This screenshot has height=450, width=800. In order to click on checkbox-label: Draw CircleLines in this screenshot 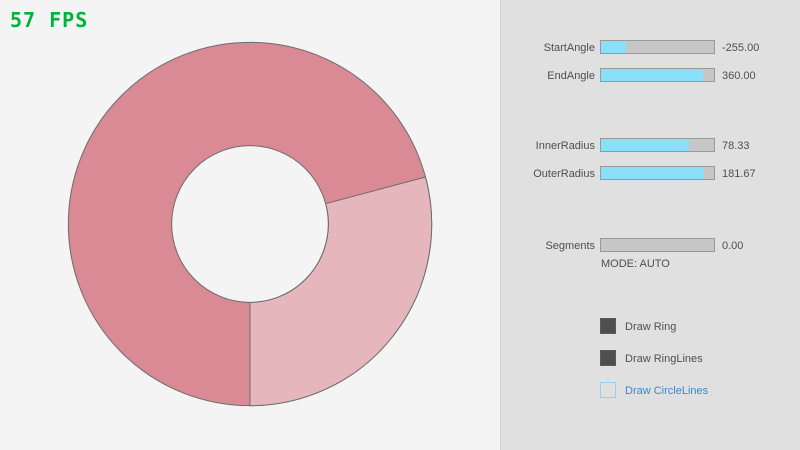, I will do `click(667, 391)`.